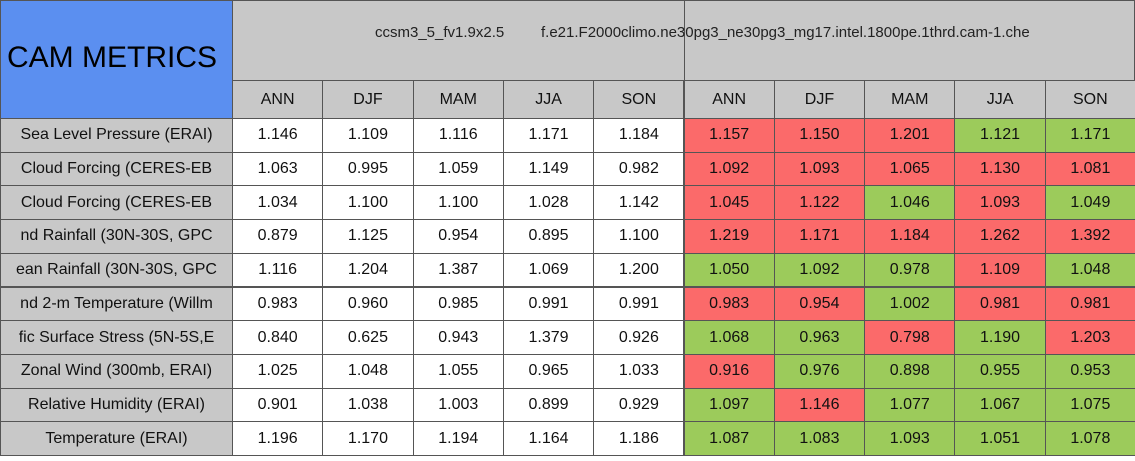 This screenshot has height=461, width=1135. I want to click on metric-value: 0.929, so click(639, 405).